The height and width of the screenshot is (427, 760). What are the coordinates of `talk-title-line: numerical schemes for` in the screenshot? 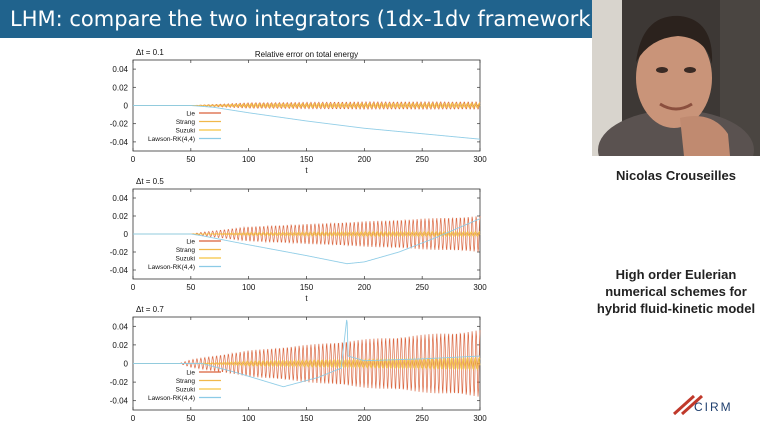 It's located at (676, 291).